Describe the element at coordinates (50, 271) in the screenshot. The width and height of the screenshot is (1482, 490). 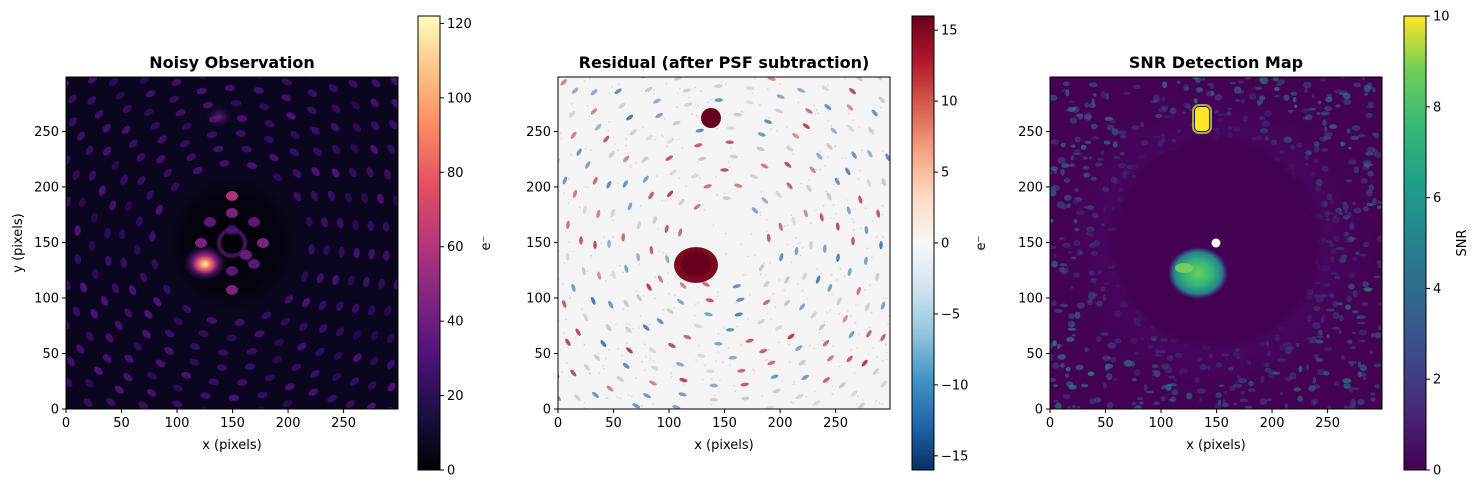
I see `y-ticks: 0 50 100 150 200 250` at that location.